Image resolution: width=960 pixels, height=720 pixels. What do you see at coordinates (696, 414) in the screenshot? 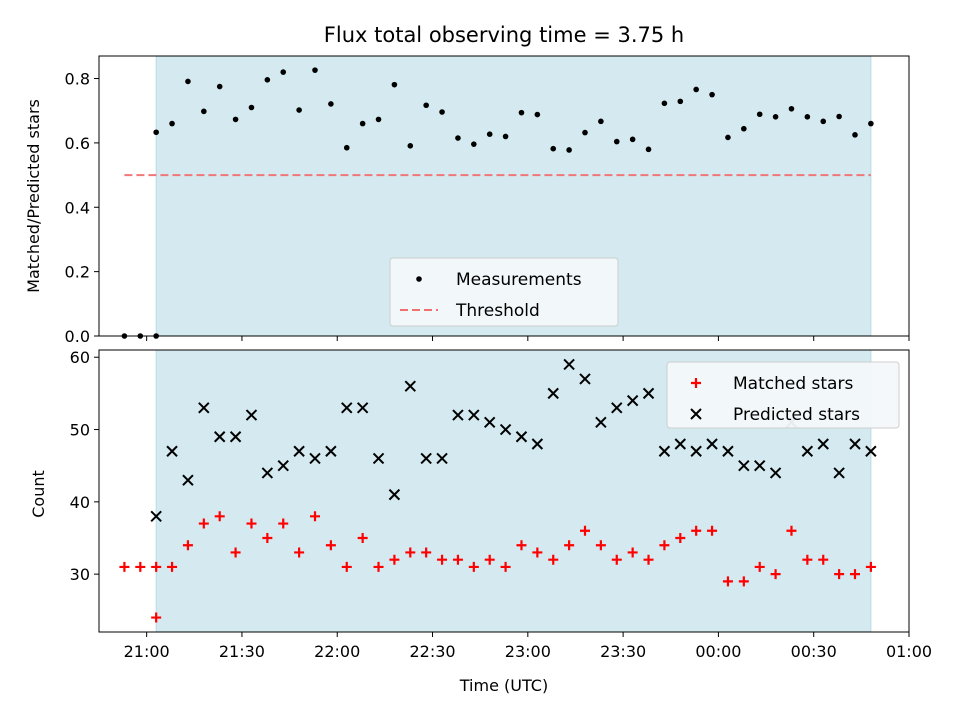
I see `legend-x-icon` at bounding box center [696, 414].